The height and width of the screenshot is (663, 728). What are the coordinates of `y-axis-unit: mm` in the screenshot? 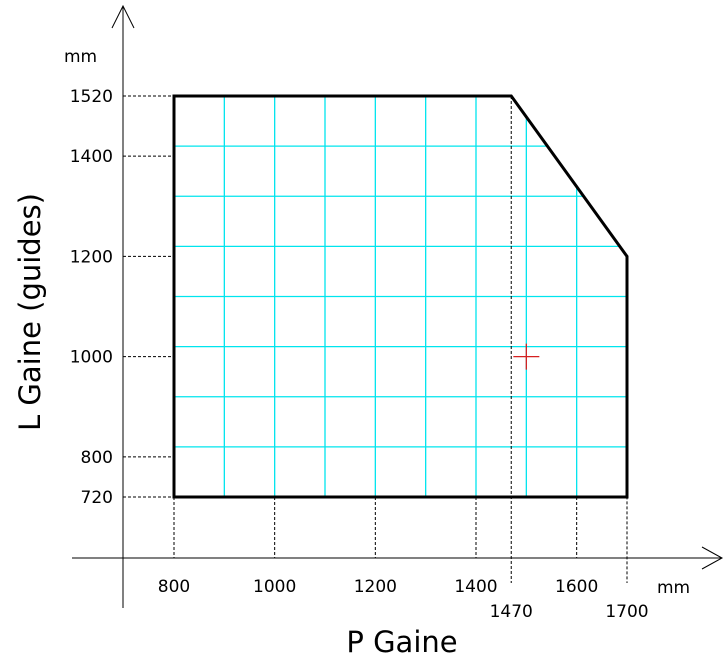 It's located at (80, 57).